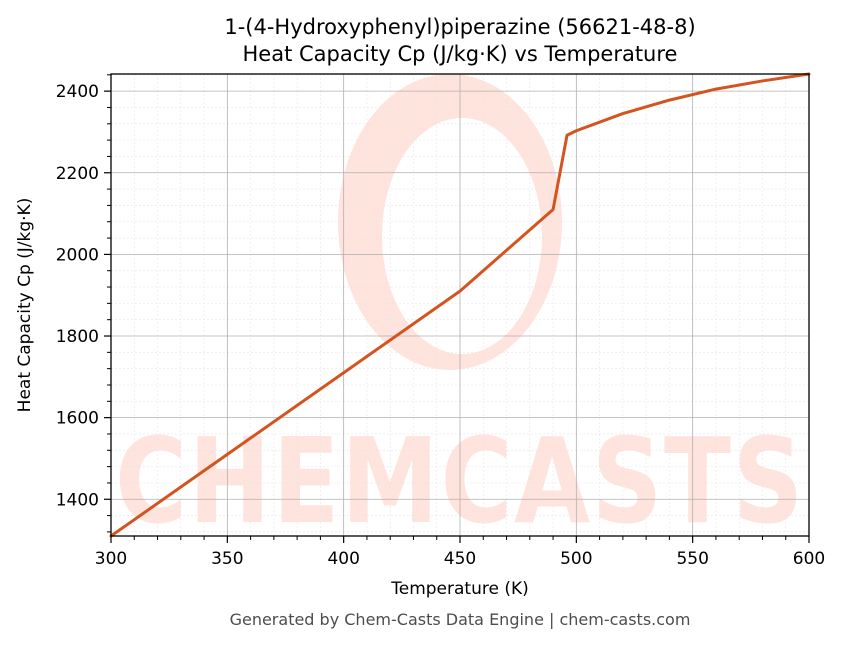  What do you see at coordinates (83, 303) in the screenshot?
I see `y-axis-ticks: 1400 1600 1800 2000 2200 2400` at bounding box center [83, 303].